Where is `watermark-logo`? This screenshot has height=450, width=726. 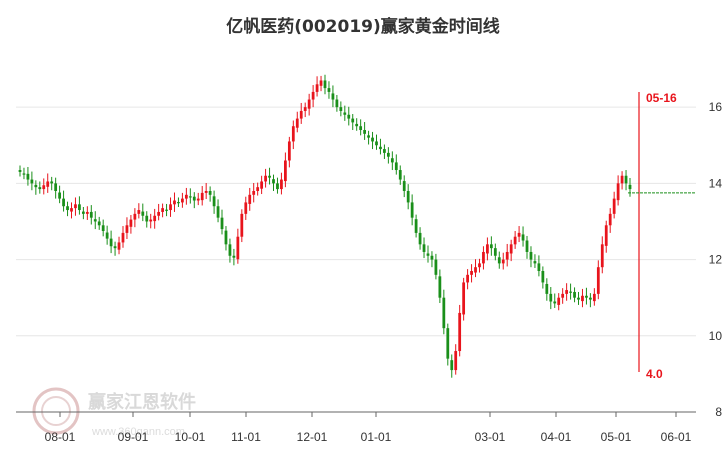 watermark-logo is located at coordinates (56, 411).